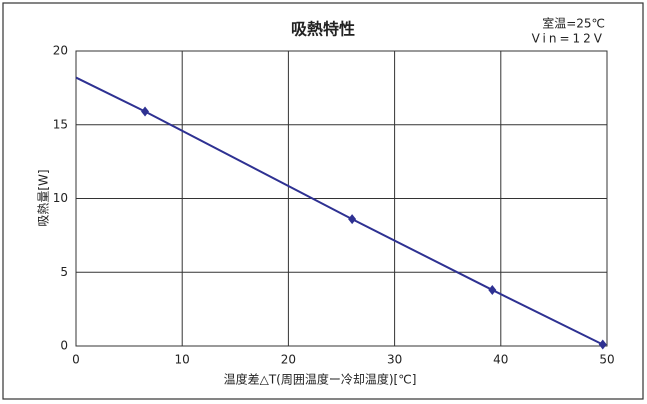  Describe the element at coordinates (320, 379) in the screenshot. I see `x-axis-label: 温度差△T(周囲温度ー冷却温度)[℃]` at that location.